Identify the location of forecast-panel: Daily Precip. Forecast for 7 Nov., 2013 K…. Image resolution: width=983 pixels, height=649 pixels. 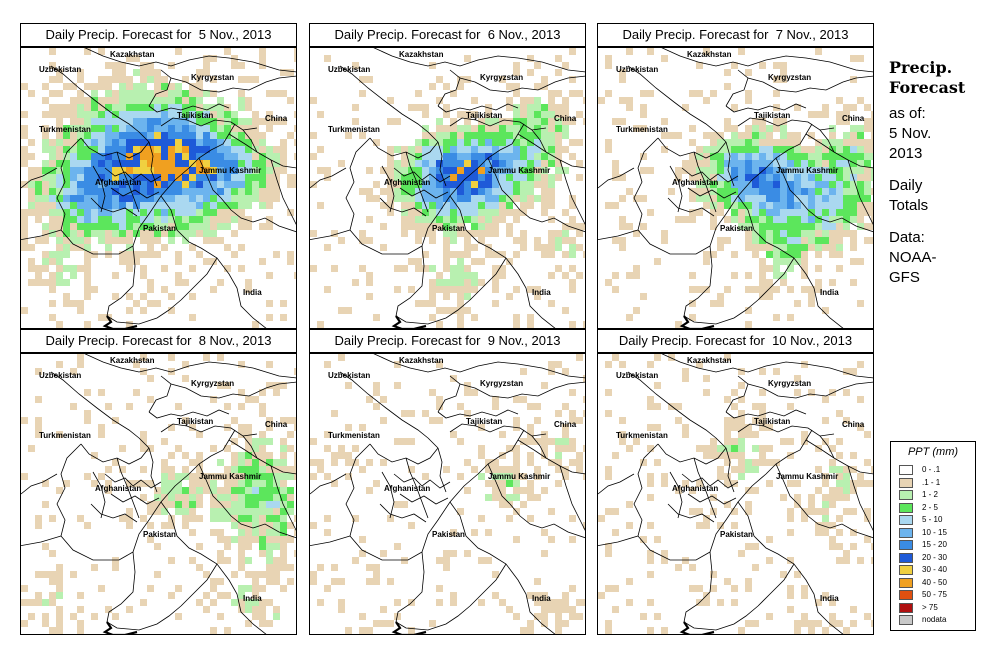
(735, 176).